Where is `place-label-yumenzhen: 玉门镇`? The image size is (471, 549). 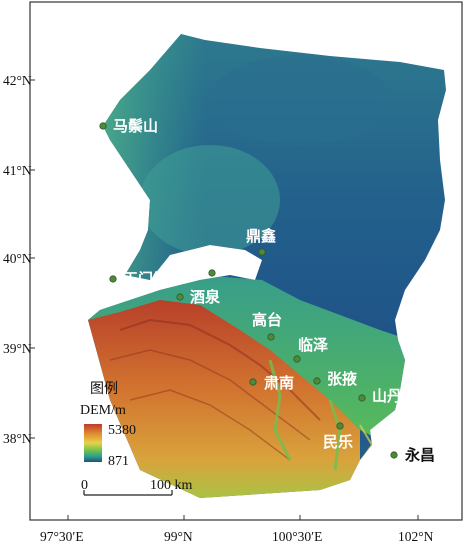 place-label-yumenzhen: 玉门镇 is located at coordinates (145, 279).